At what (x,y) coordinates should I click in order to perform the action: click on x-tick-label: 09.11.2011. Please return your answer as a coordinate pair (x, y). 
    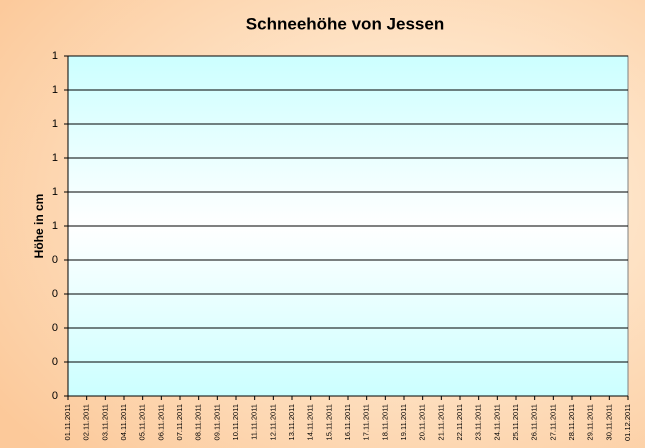
    Looking at the image, I should click on (216, 422).